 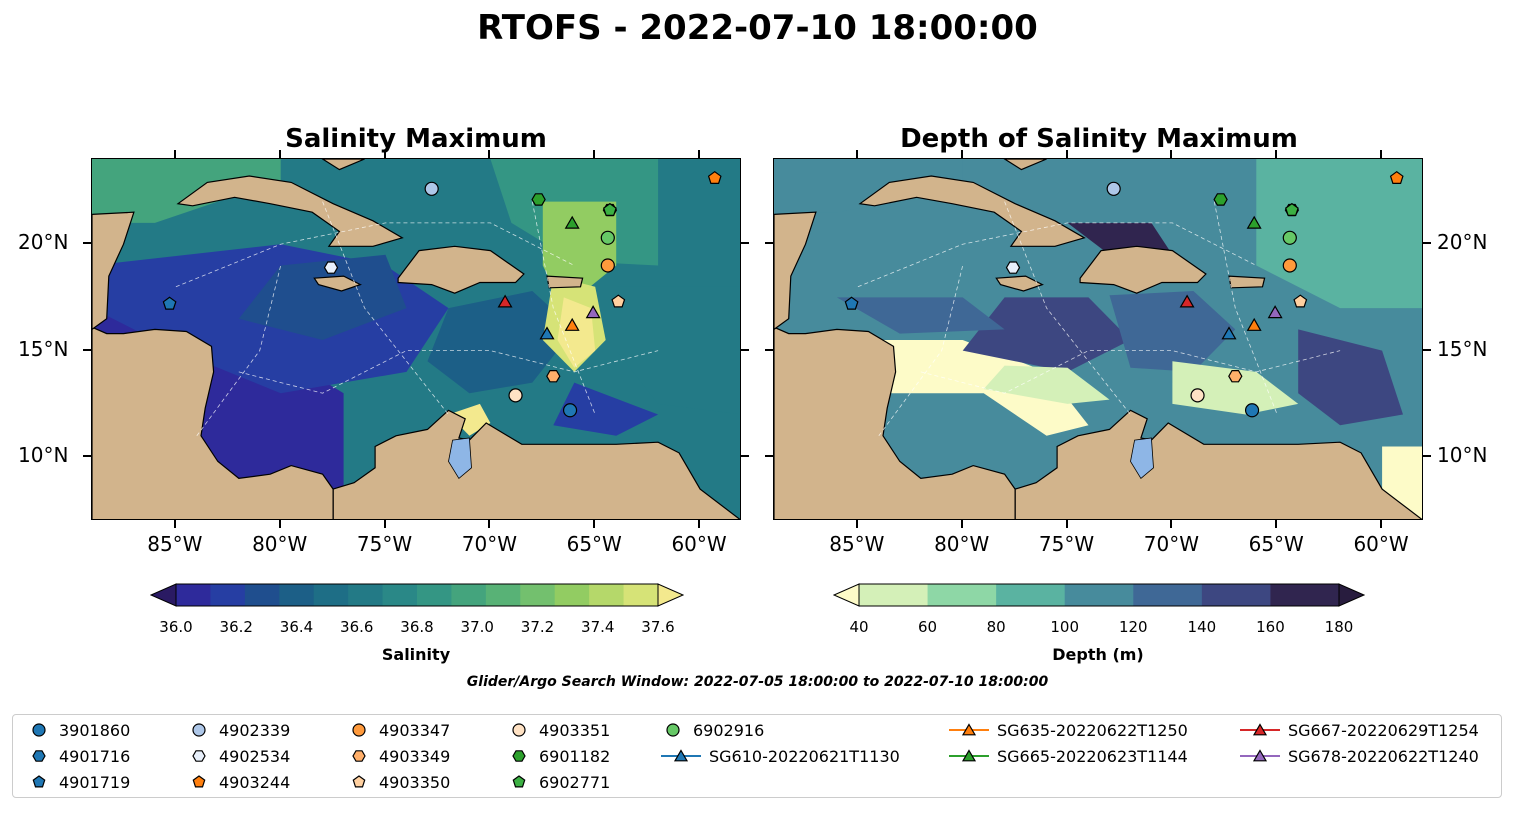 What do you see at coordinates (1359, 756) in the screenshot?
I see `legend-item: SG678-20220622T1240` at bounding box center [1359, 756].